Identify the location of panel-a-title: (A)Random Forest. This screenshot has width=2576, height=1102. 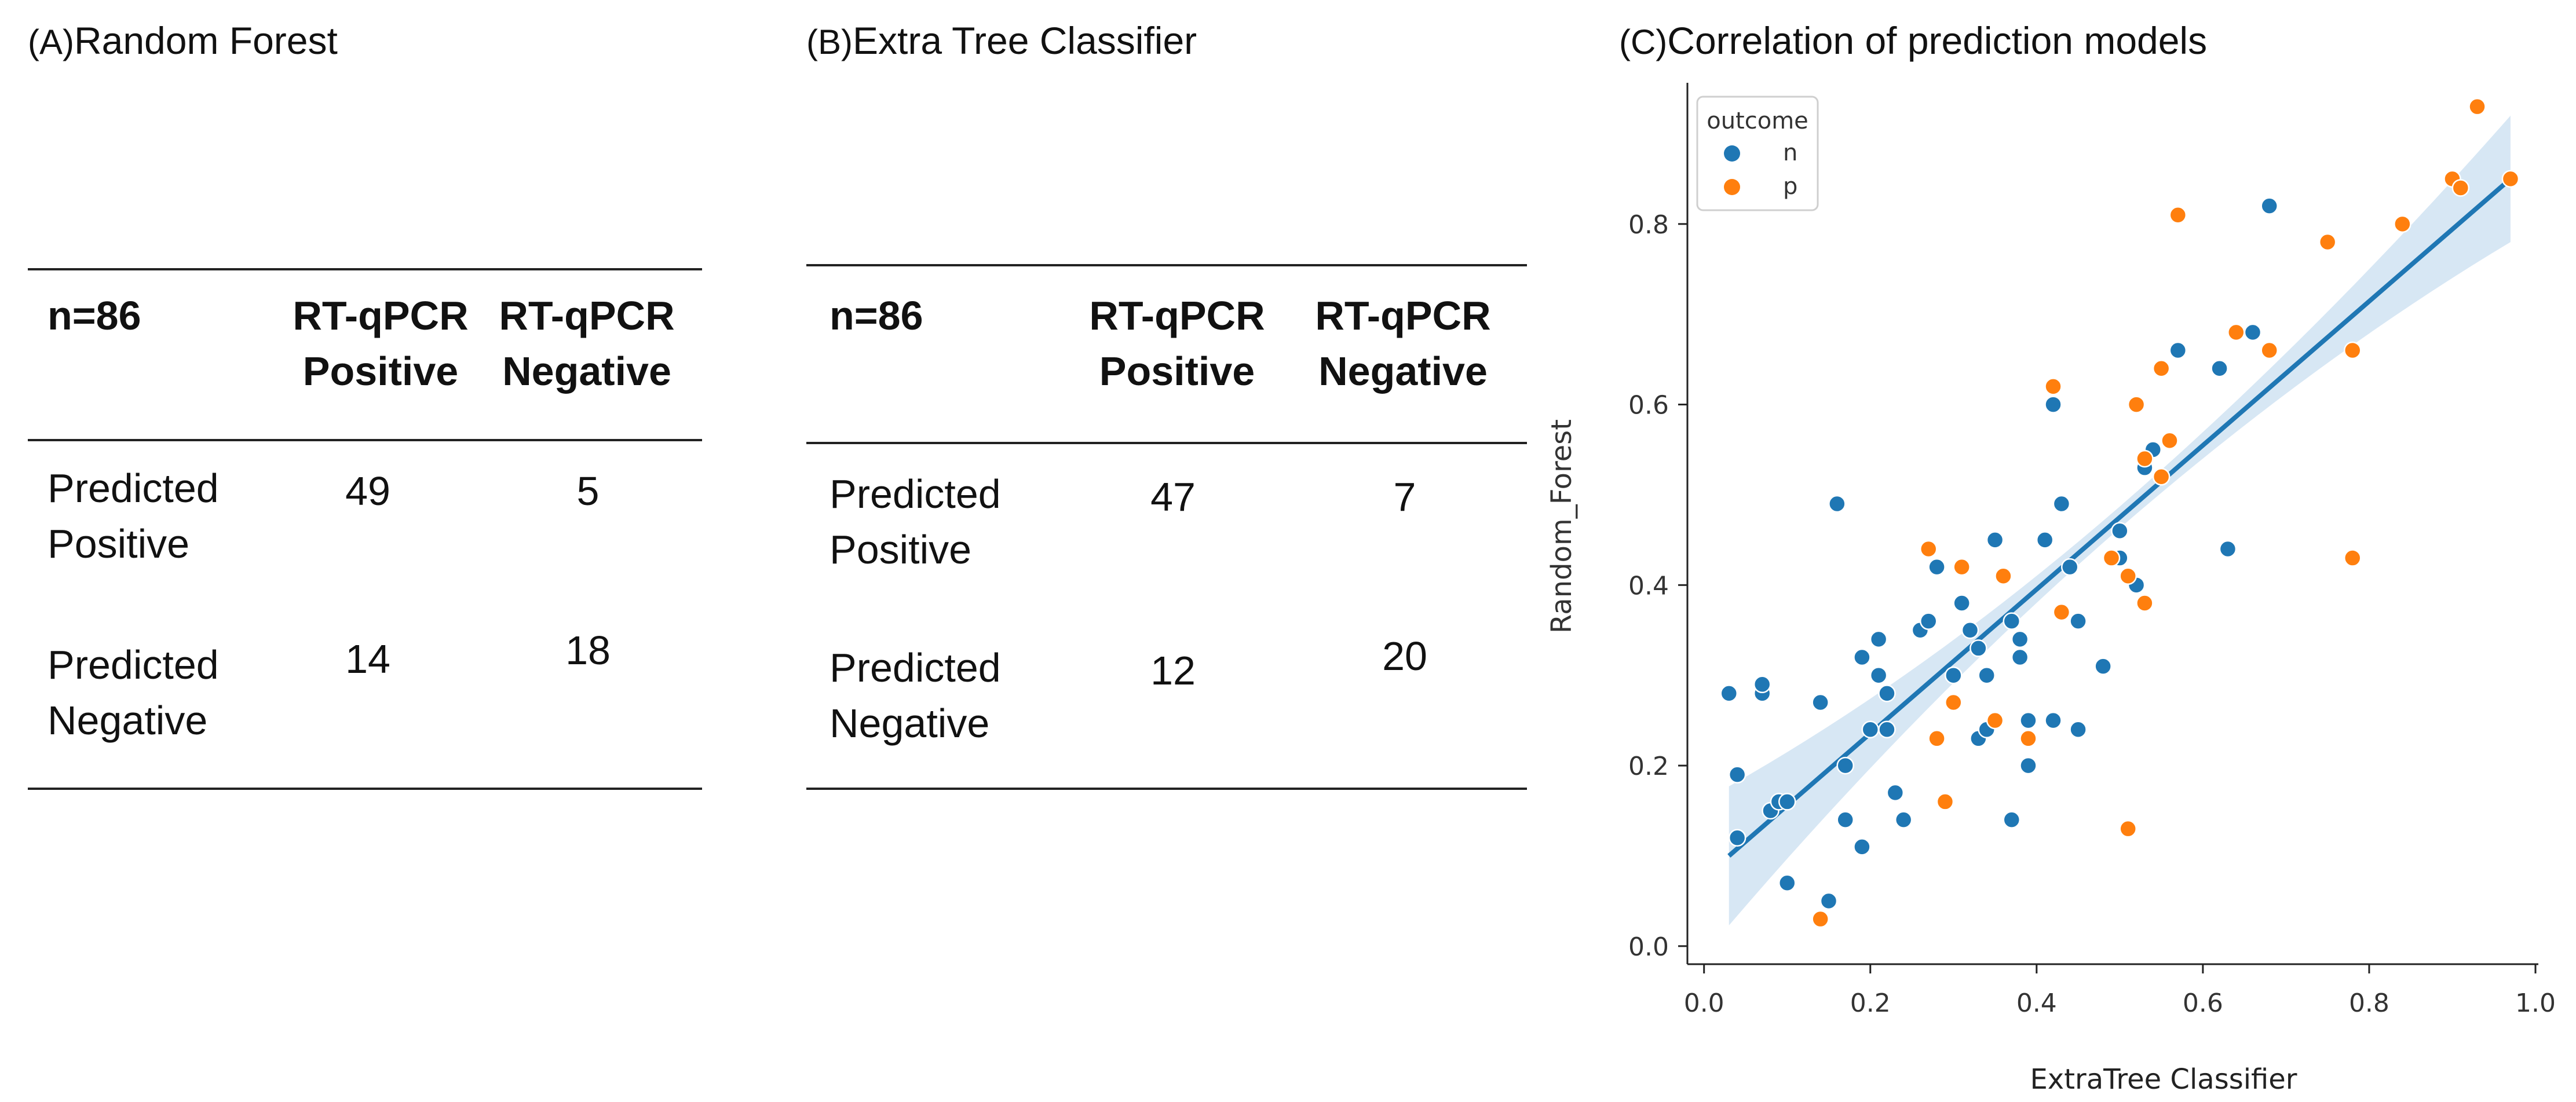
(183, 41).